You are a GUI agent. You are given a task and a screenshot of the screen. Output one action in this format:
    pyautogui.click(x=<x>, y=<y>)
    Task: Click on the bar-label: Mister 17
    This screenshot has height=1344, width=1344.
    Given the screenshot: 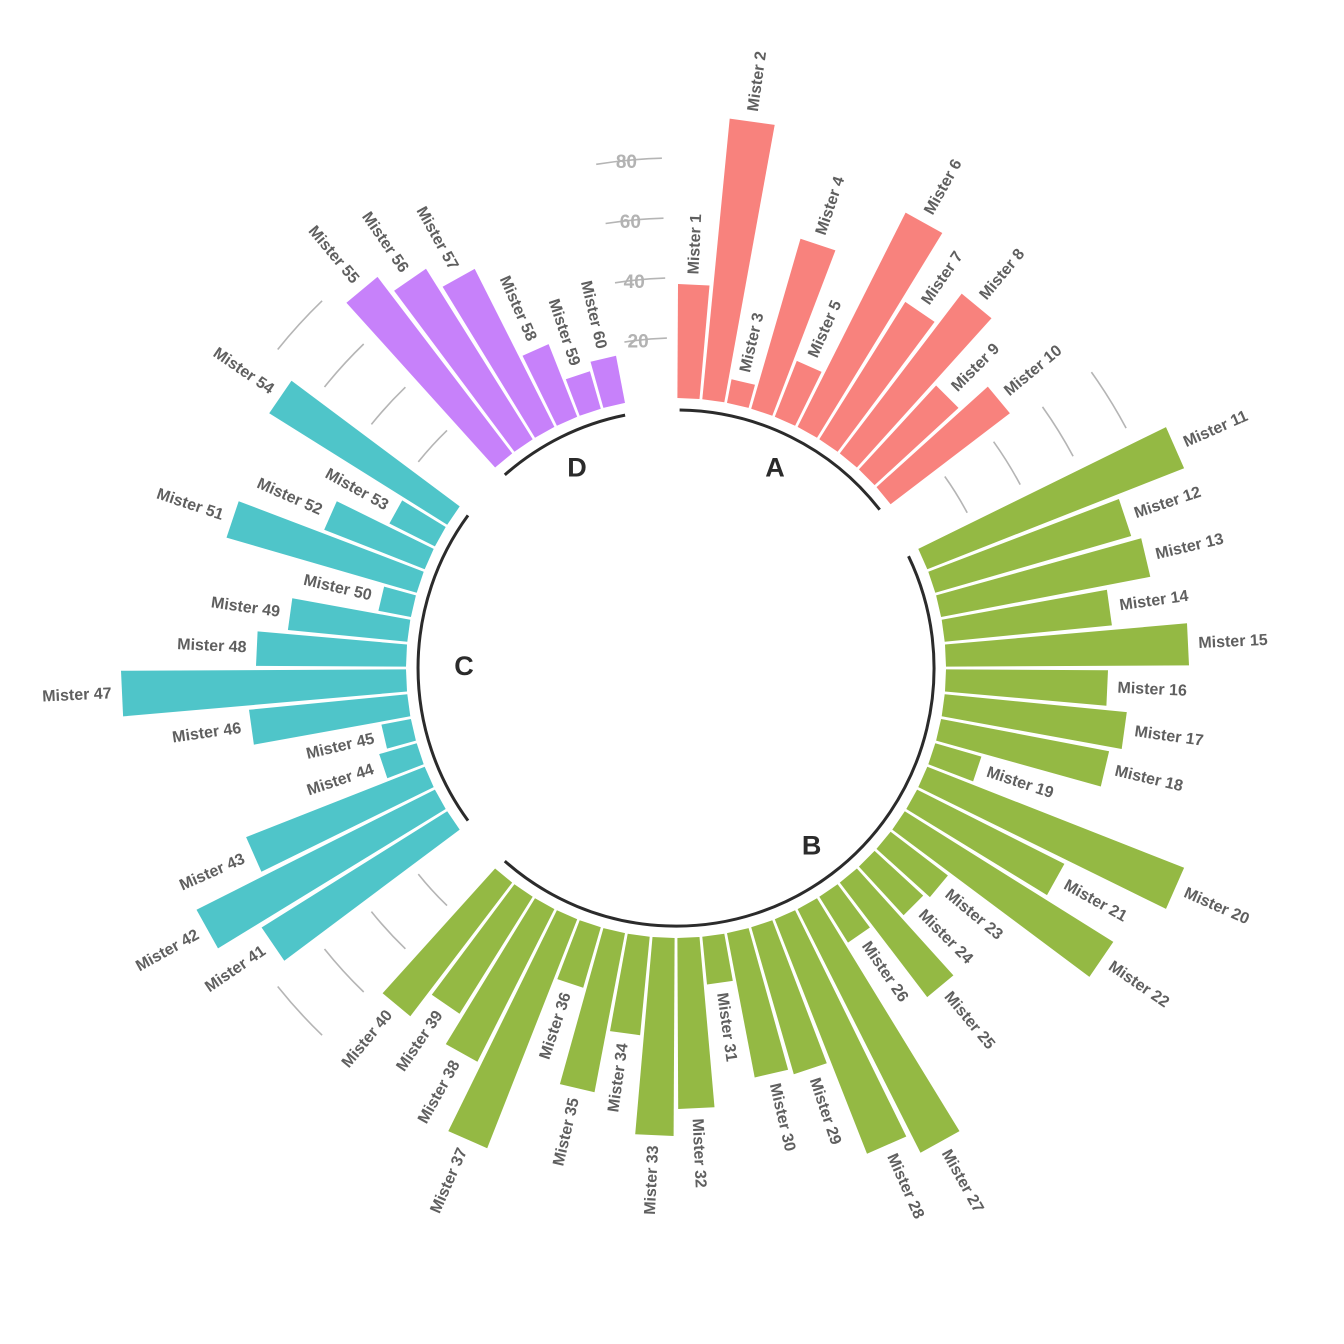 What is the action you would take?
    pyautogui.click(x=1168, y=736)
    